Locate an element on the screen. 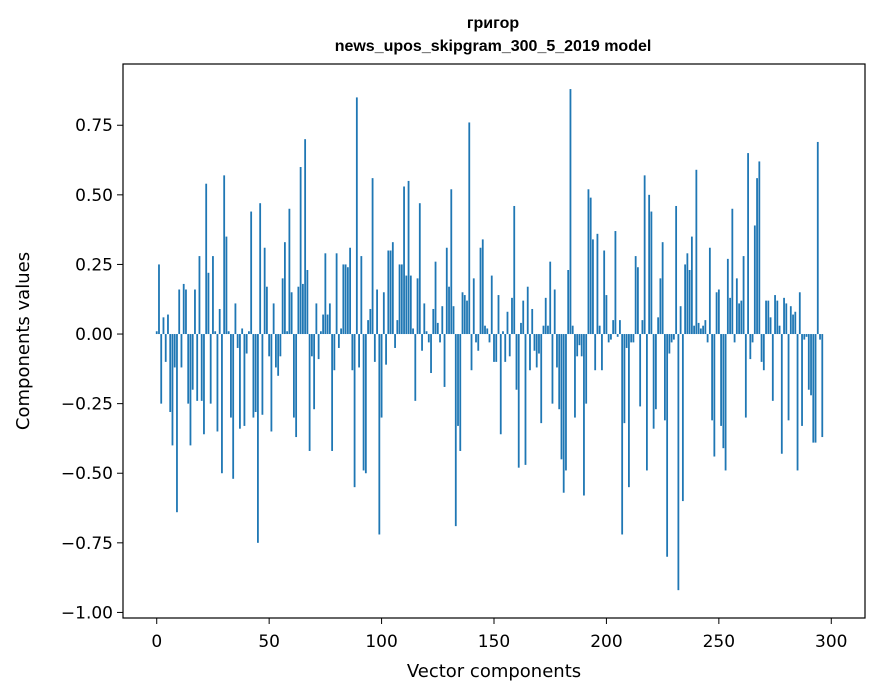 This screenshot has width=880, height=696. y-tick-label: 0.25 is located at coordinates (94, 265).